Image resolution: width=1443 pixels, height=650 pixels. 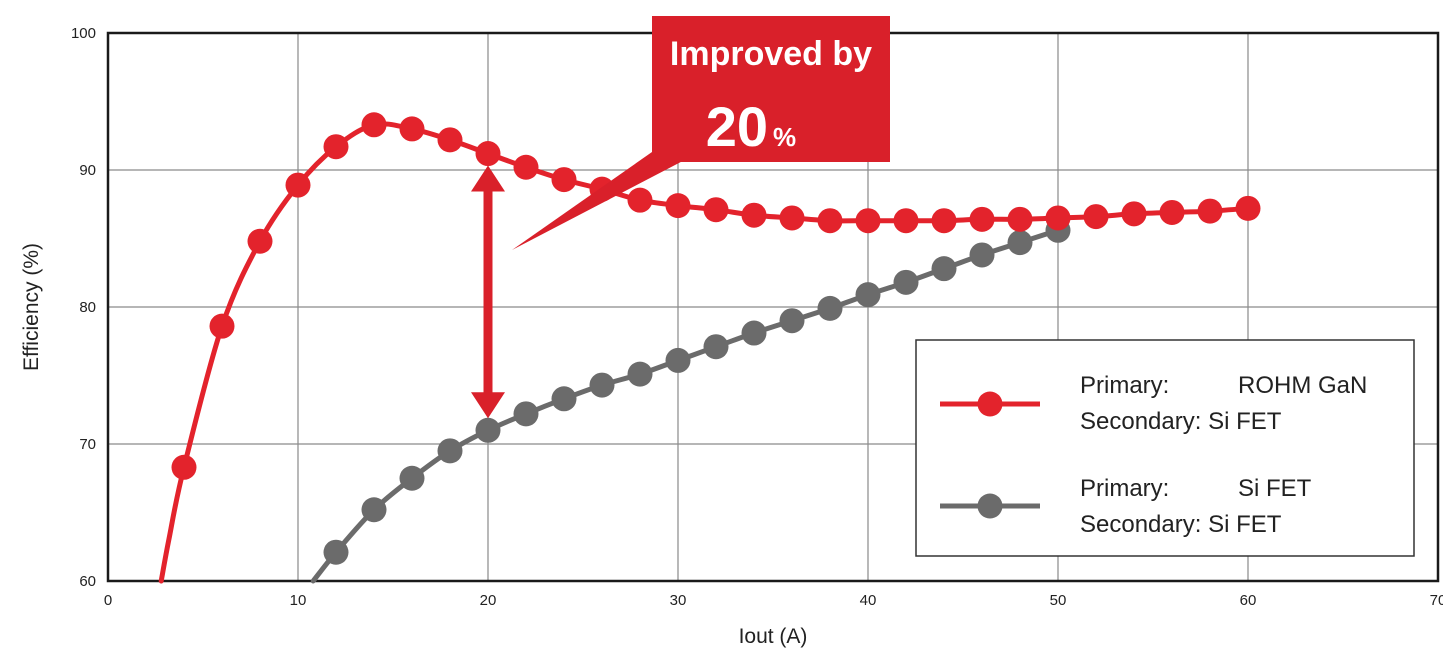 I want to click on x-axis-label: Iout (A), so click(x=773, y=636).